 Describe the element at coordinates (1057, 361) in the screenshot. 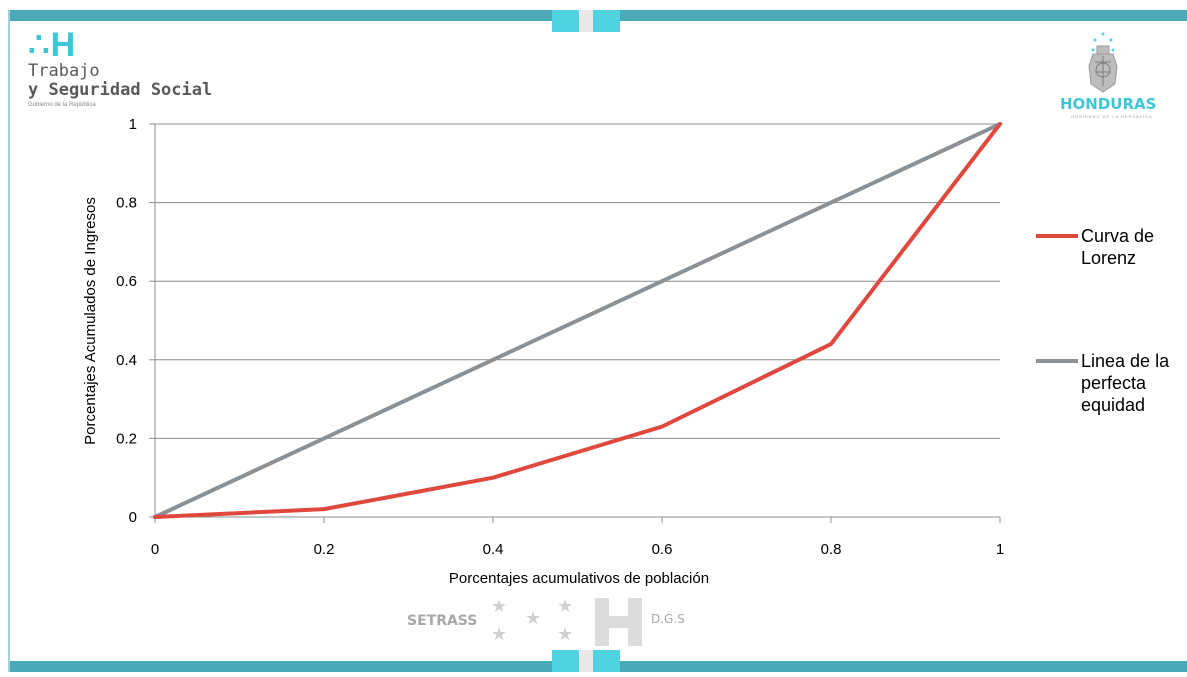

I see `legend-swatch-equality` at that location.